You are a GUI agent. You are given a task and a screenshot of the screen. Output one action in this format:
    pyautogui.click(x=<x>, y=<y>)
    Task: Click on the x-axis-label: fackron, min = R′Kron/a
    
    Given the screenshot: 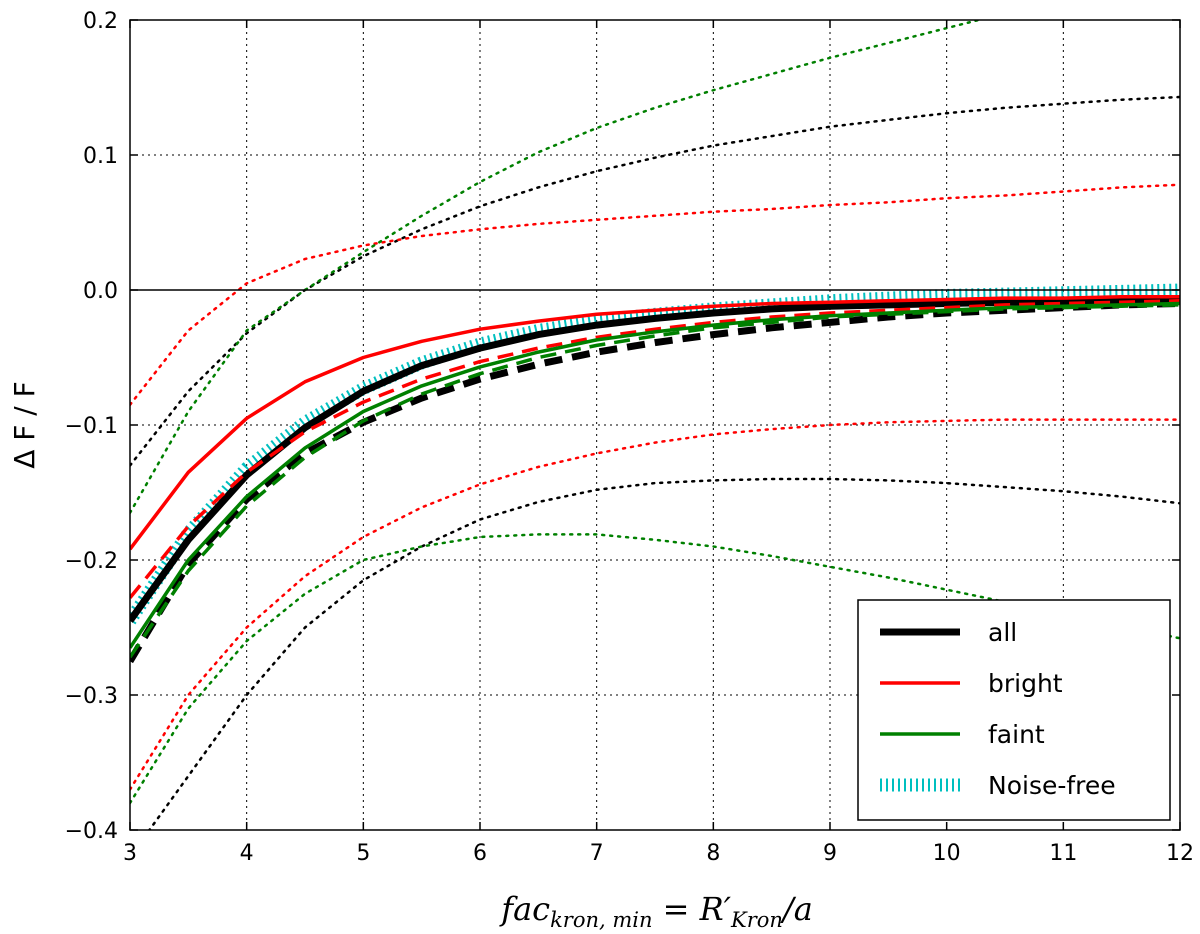 What is the action you would take?
    pyautogui.click(x=656, y=911)
    